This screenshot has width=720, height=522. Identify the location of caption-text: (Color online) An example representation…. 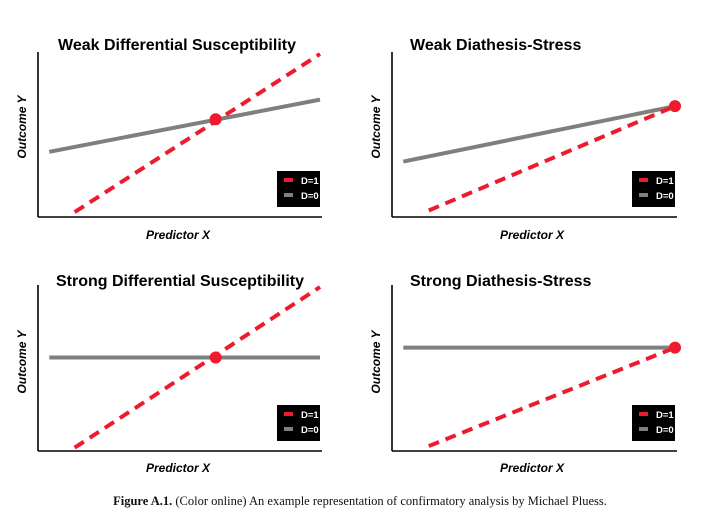
(389, 501).